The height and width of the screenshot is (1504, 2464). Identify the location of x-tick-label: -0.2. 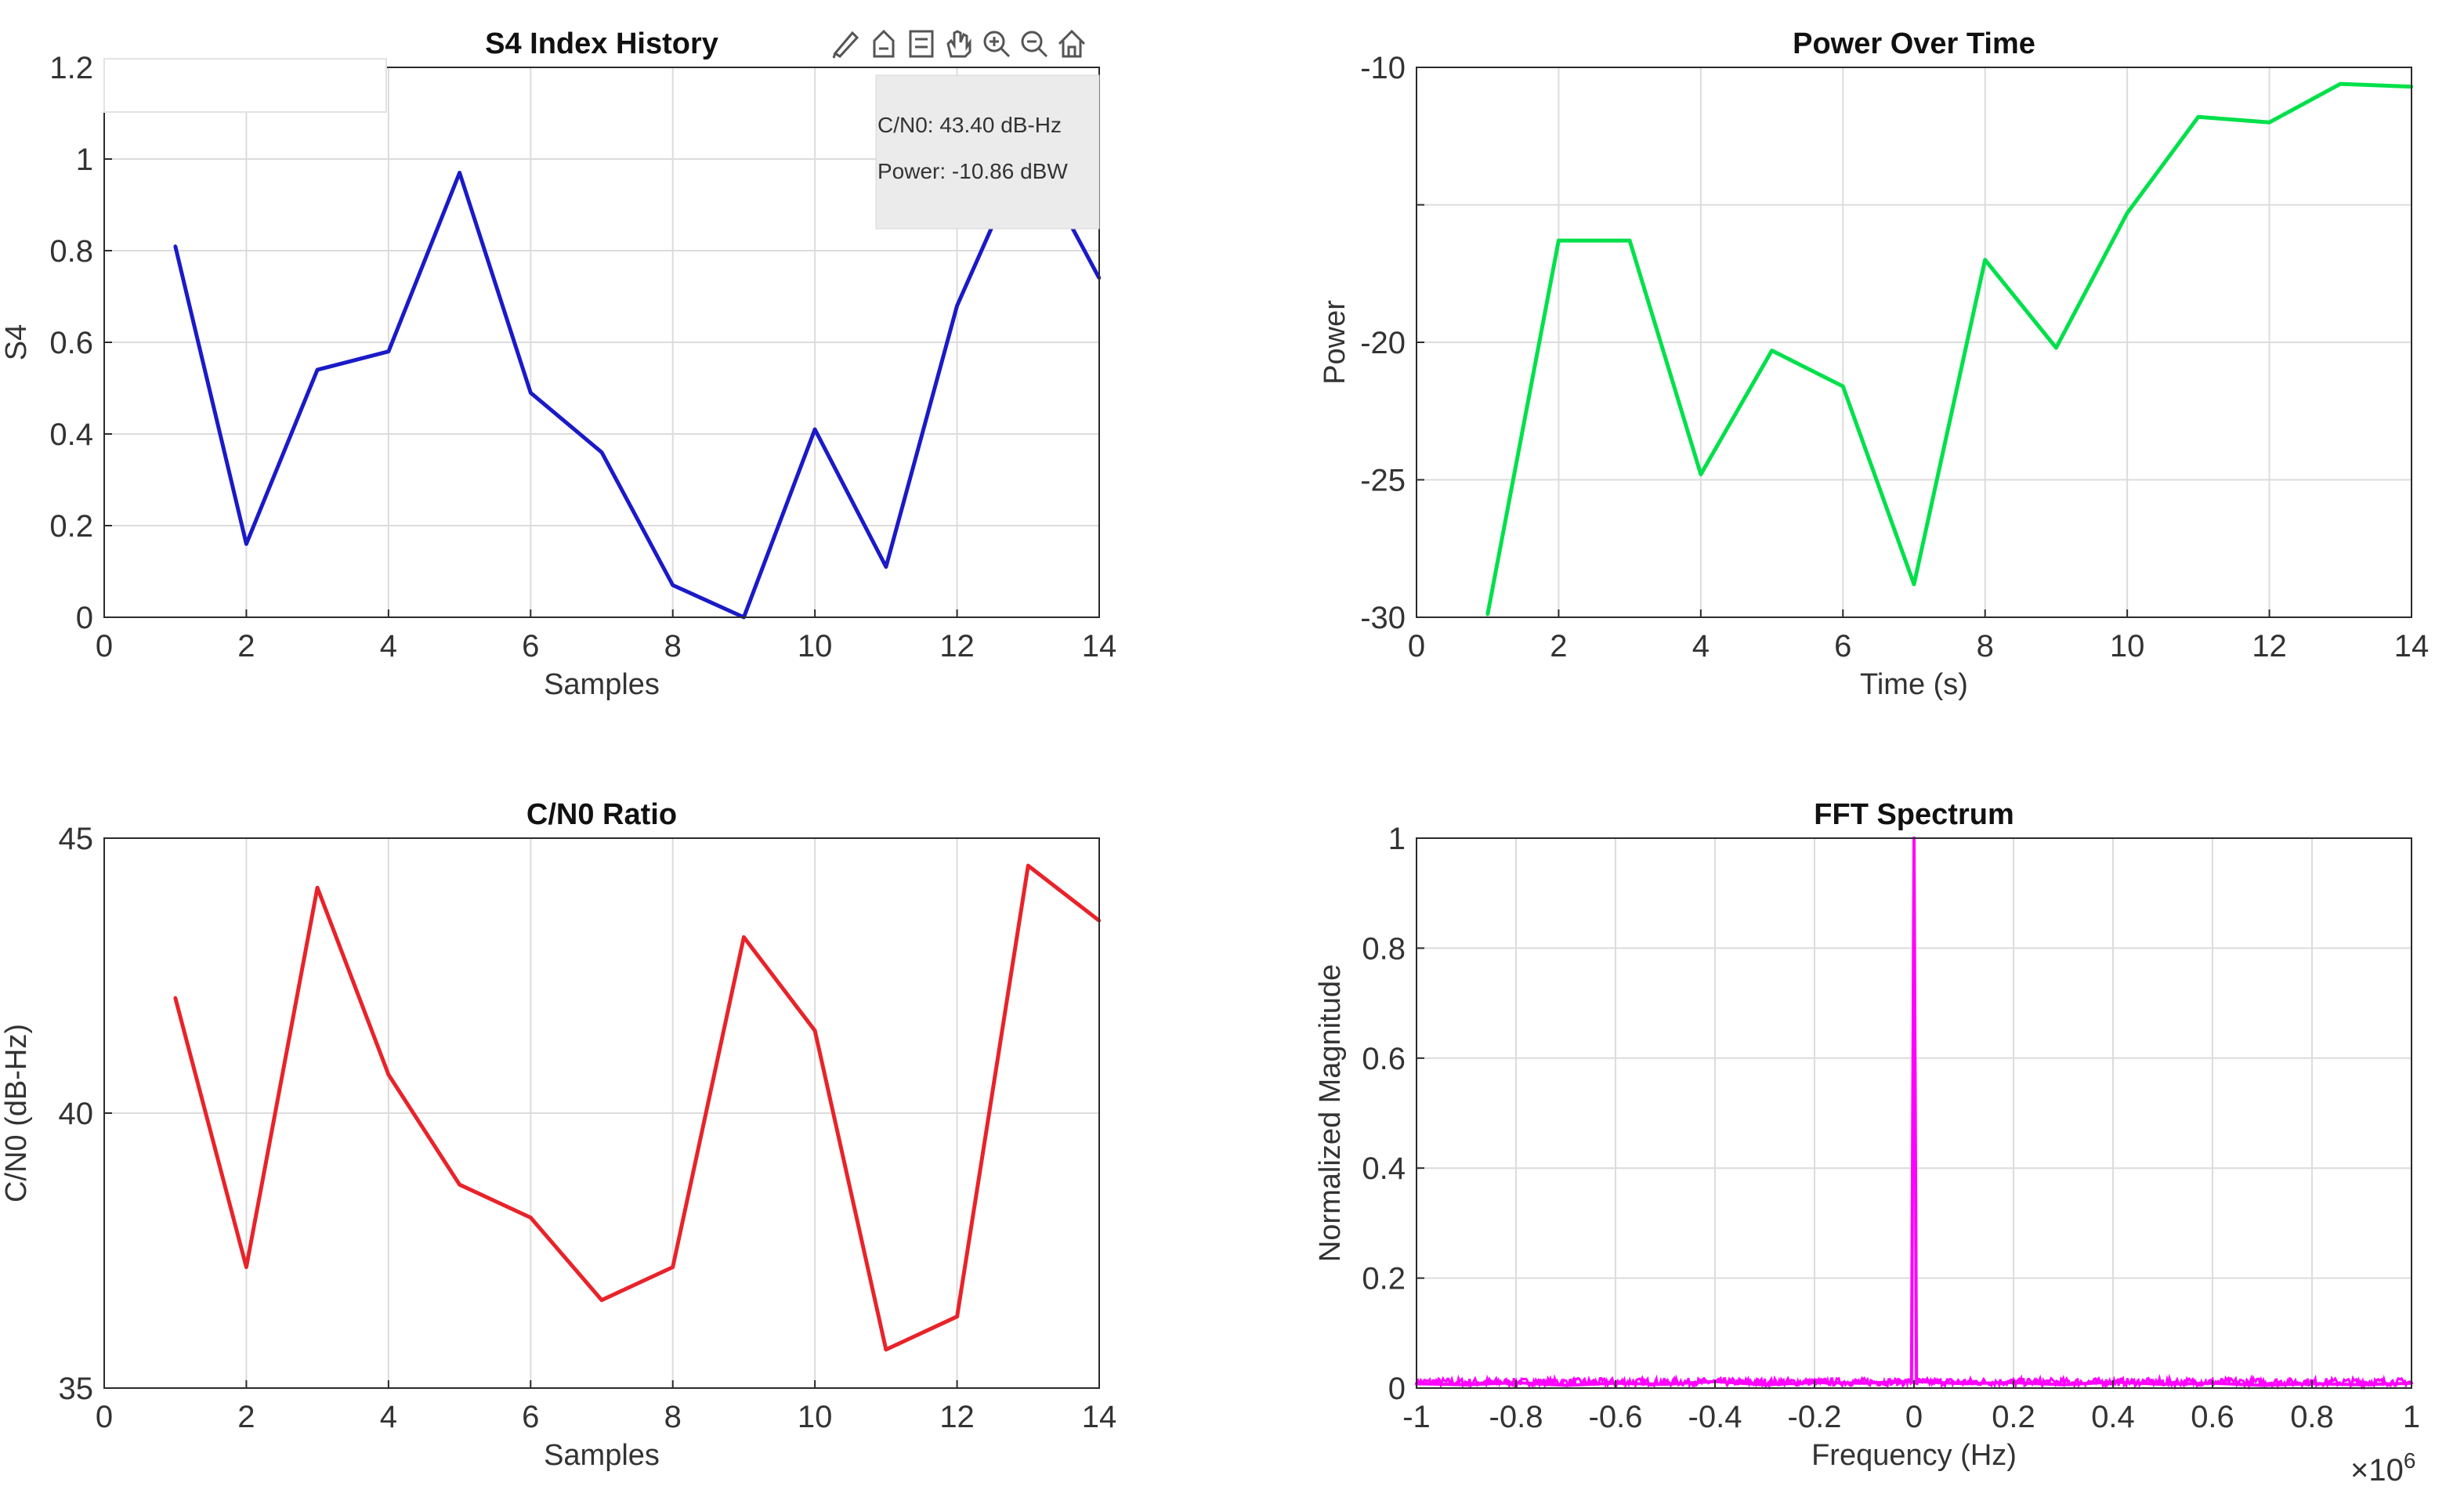
(1815, 1417).